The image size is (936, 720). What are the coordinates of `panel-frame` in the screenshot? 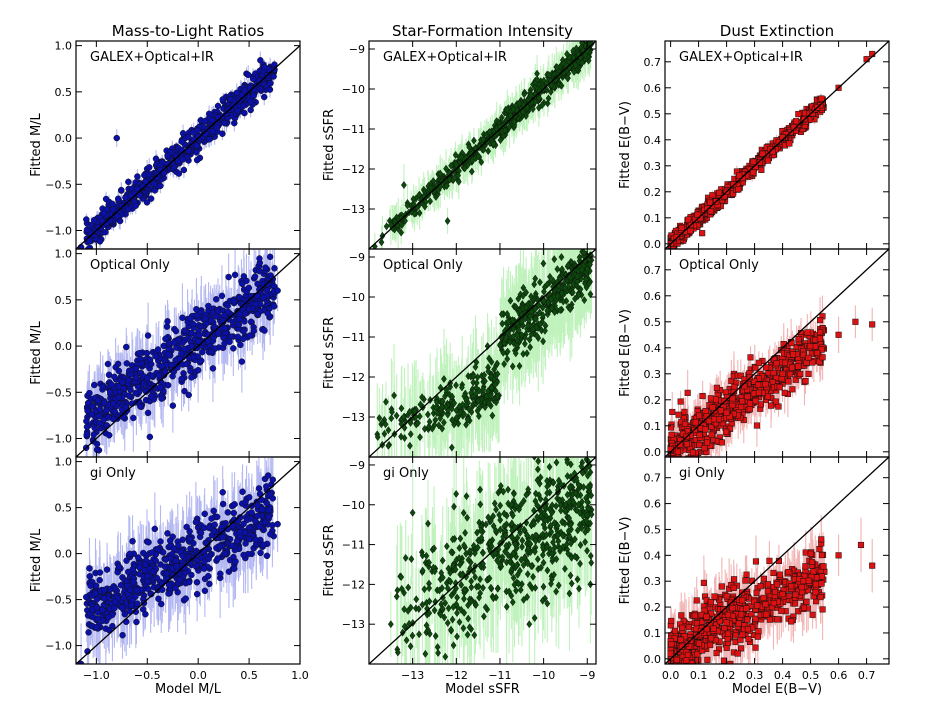 It's located at (188, 560).